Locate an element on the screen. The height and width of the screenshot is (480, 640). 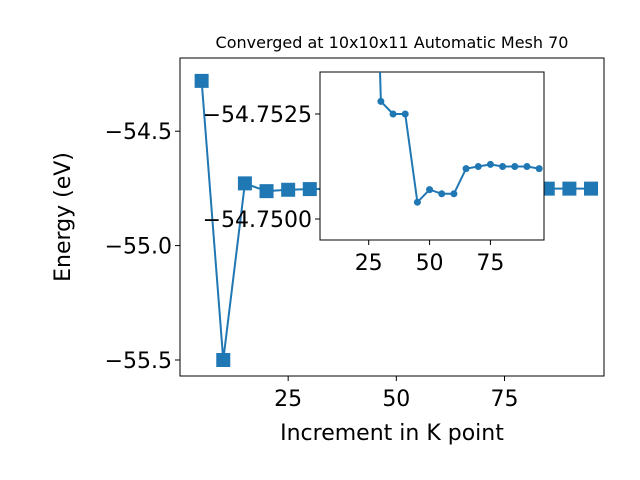
inset-series is located at coordinates (460, 139).